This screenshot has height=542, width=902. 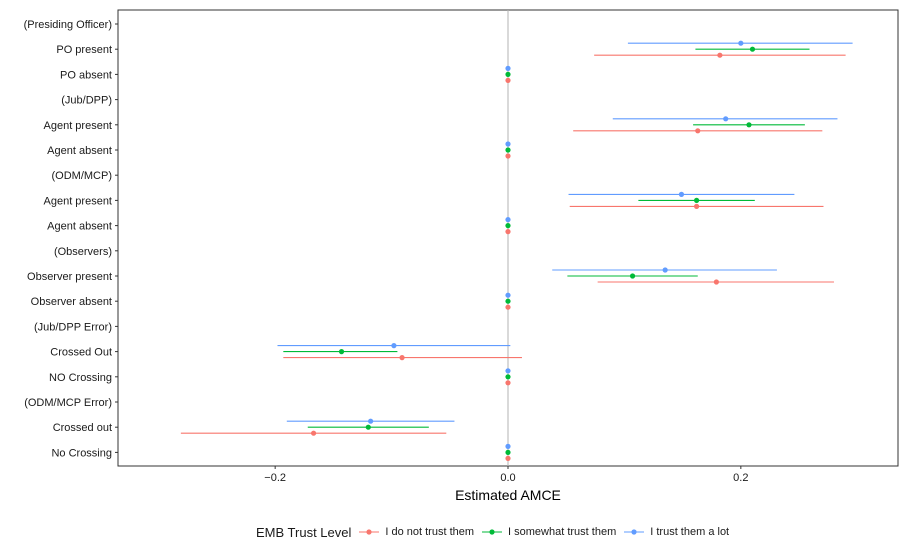 What do you see at coordinates (508, 495) in the screenshot?
I see `x-axis-label: Estimated AMCE` at bounding box center [508, 495].